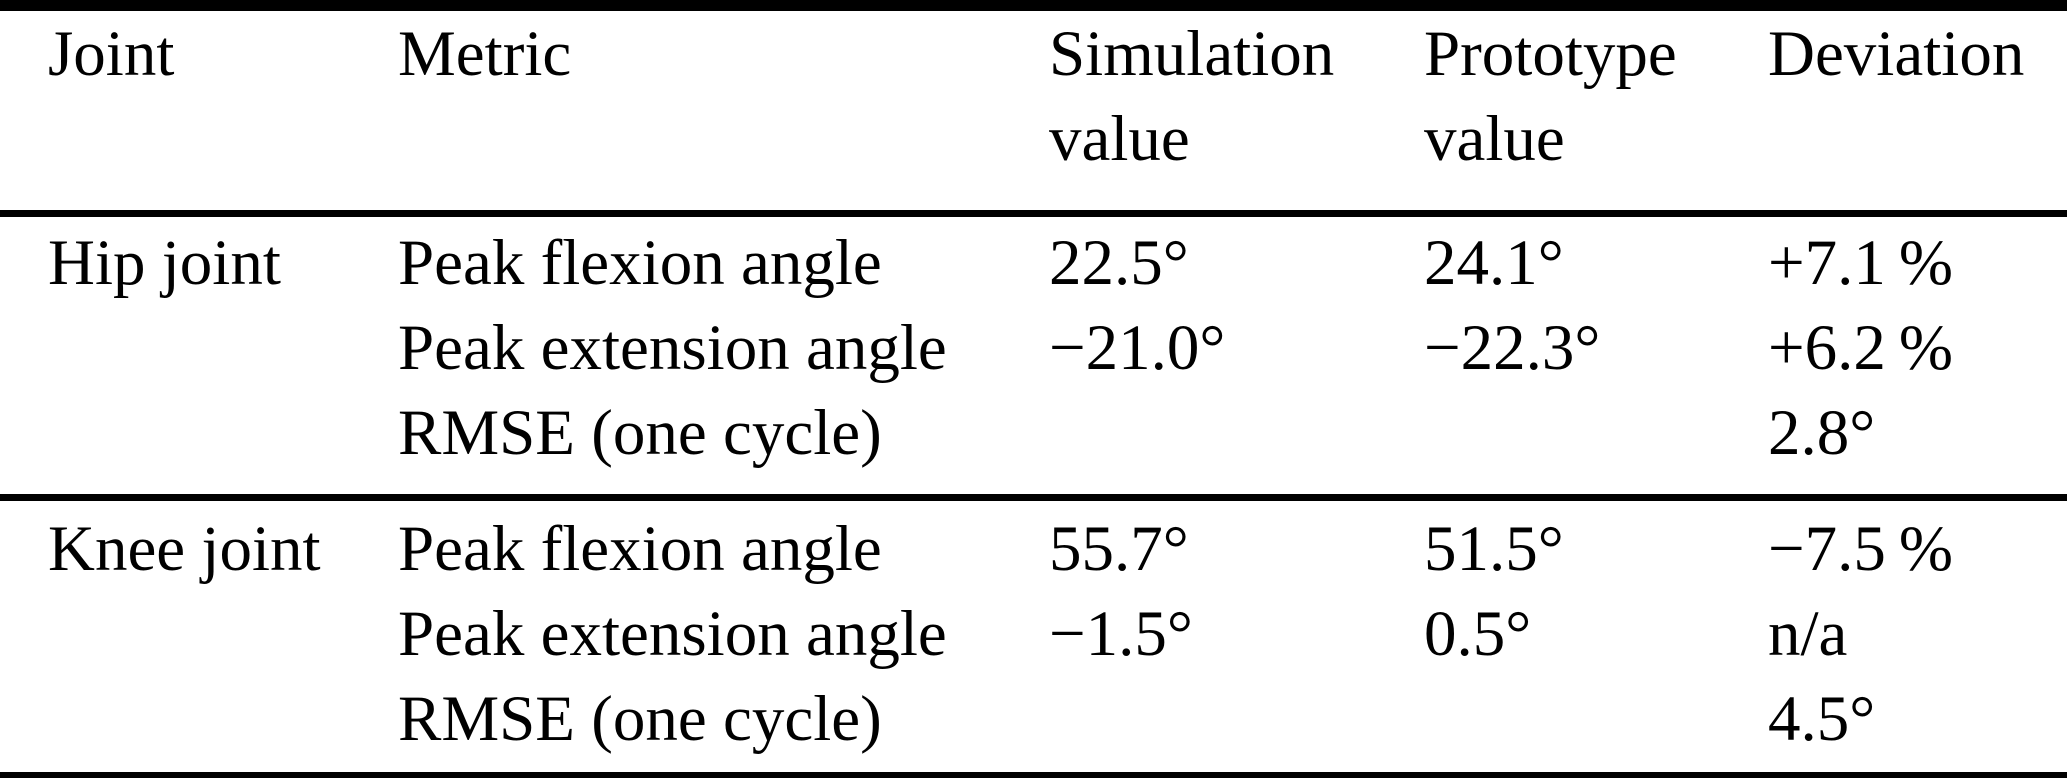 This screenshot has width=2067, height=778. Describe the element at coordinates (1822, 433) in the screenshot. I see `deviation-value: 2.8°` at that location.